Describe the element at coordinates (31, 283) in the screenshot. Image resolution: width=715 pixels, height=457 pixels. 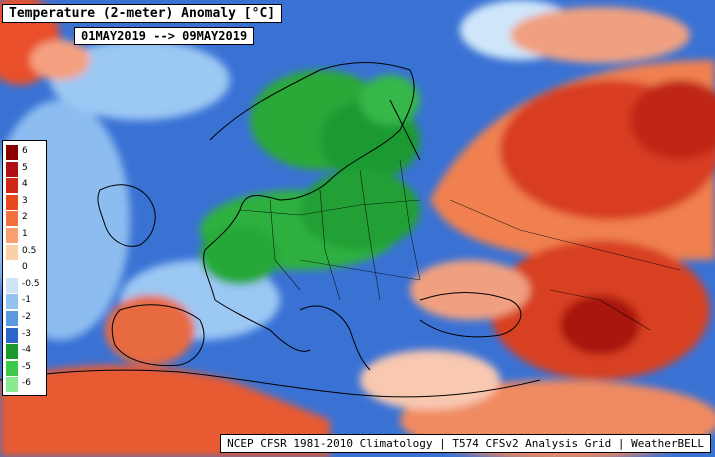
I see `legend-label: -0.5` at that location.